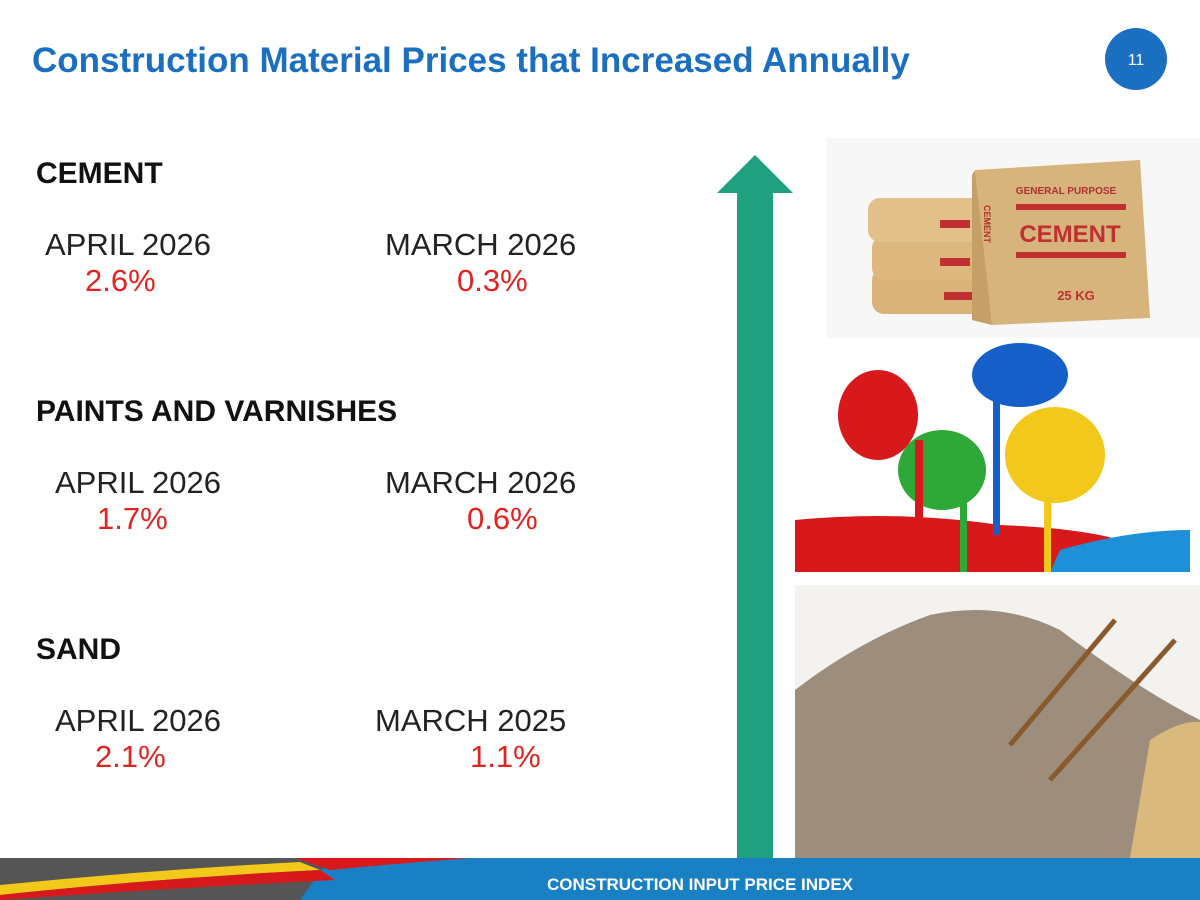 The image size is (1200, 900). I want to click on footer-text: CONSTRUCTION INPUT PRICE INDEX, so click(700, 884).